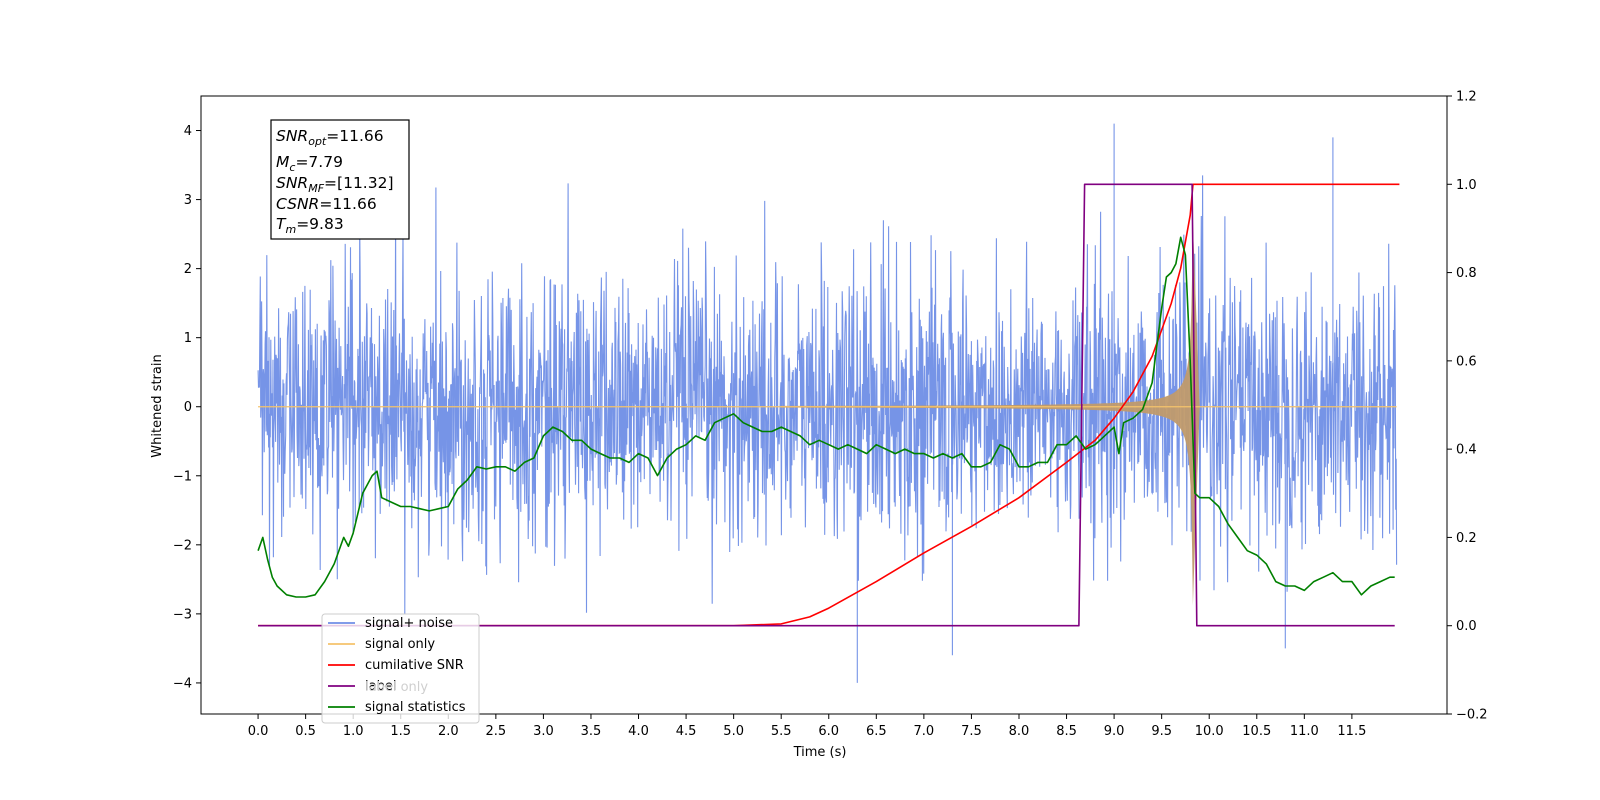 Image resolution: width=1600 pixels, height=800 pixels. I want to click on svg-text: SNRMF=[11.32], so click(335, 184).